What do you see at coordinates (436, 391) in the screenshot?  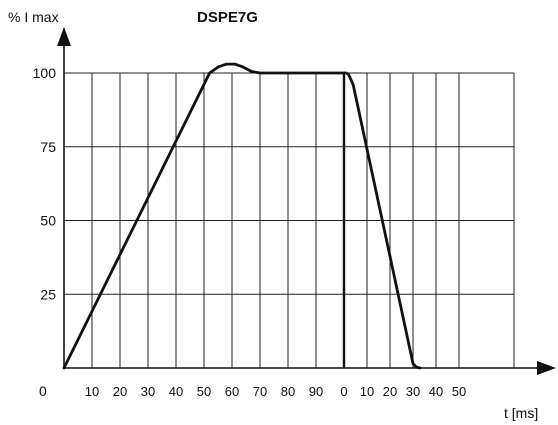 I see `x-tick-label-fall: 40` at bounding box center [436, 391].